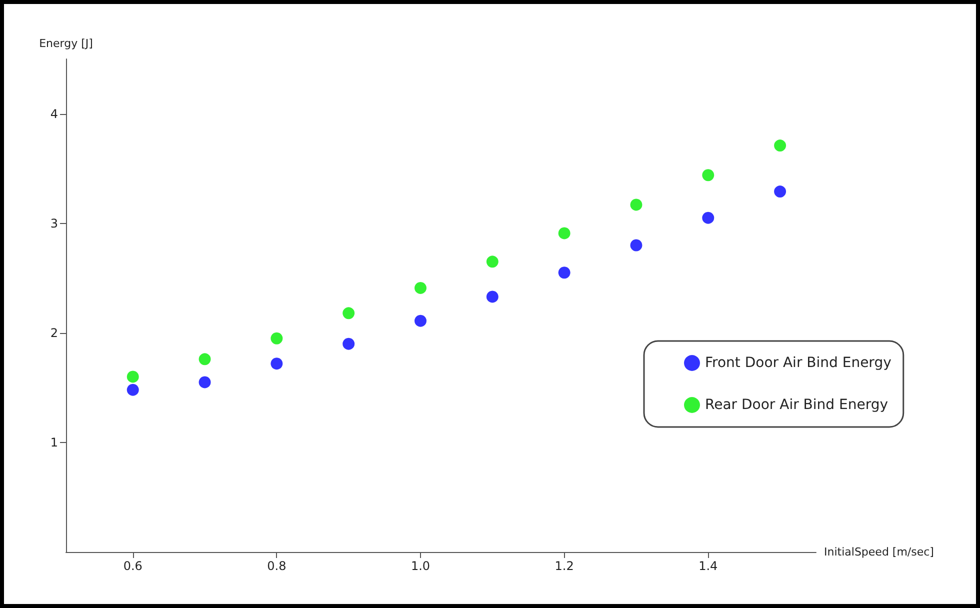 This screenshot has width=980, height=608. What do you see at coordinates (276, 566) in the screenshot?
I see `x-tick-label: 0.8` at bounding box center [276, 566].